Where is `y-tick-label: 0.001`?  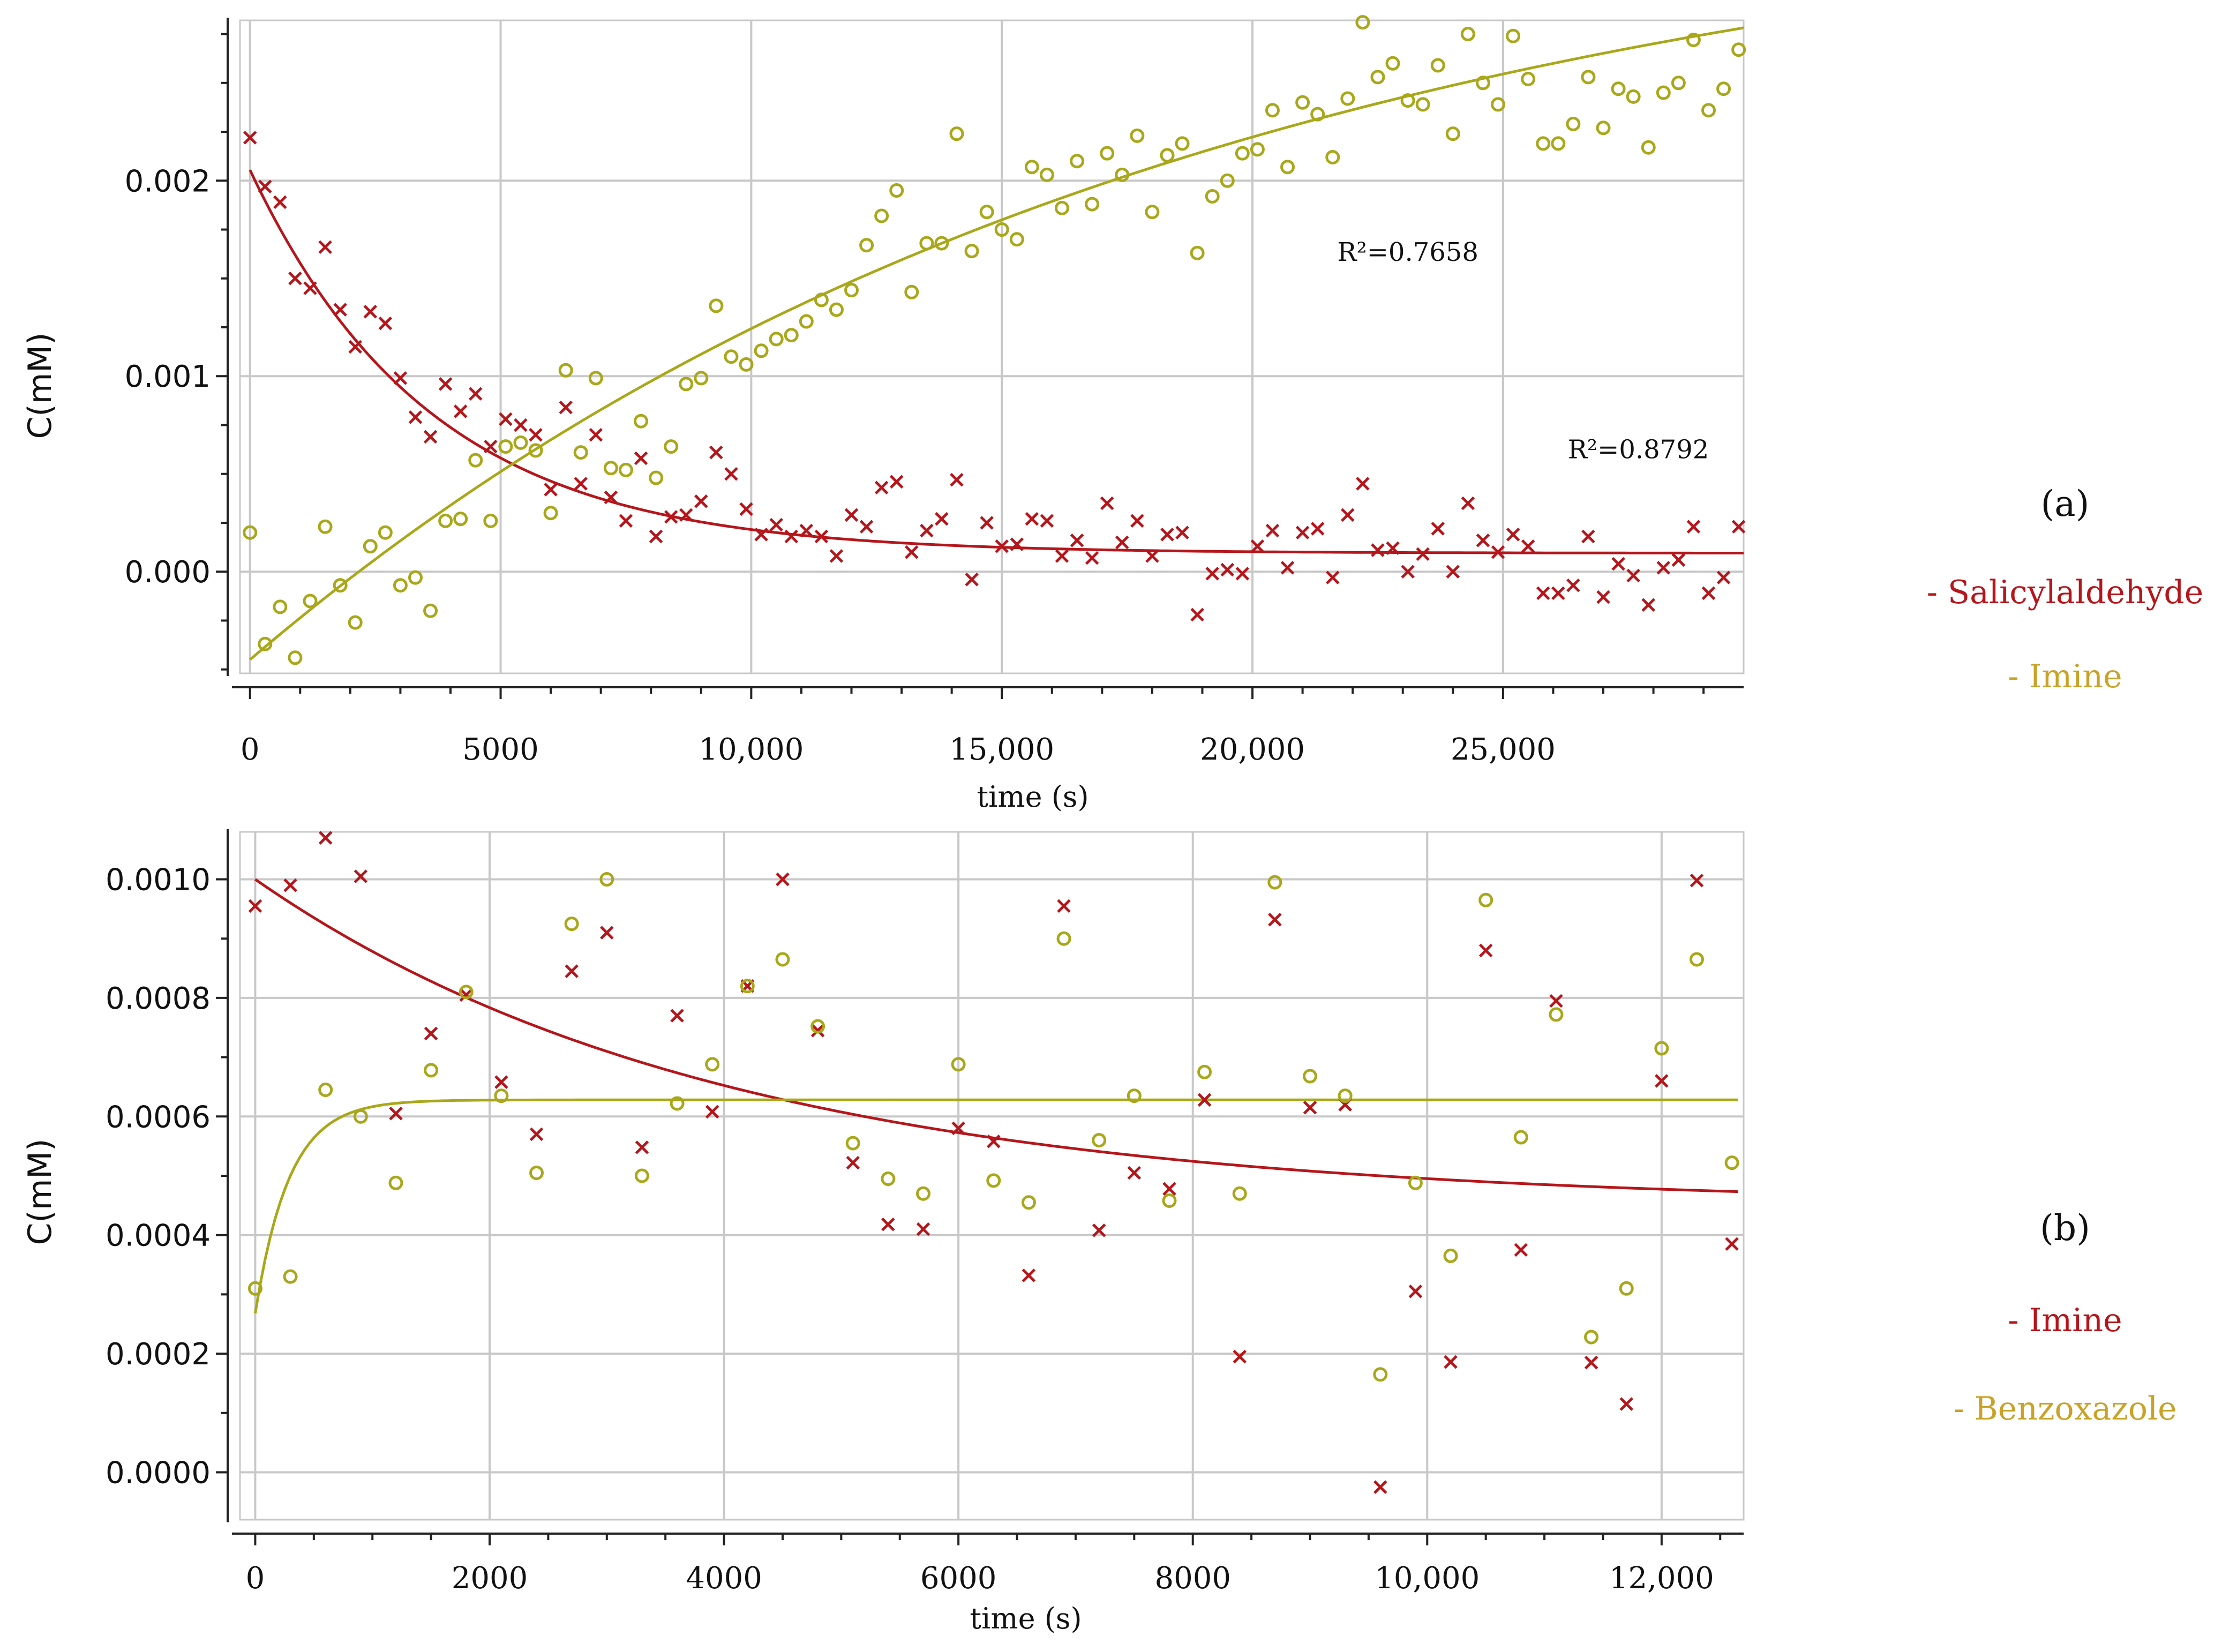 y-tick-label: 0.001 is located at coordinates (168, 376).